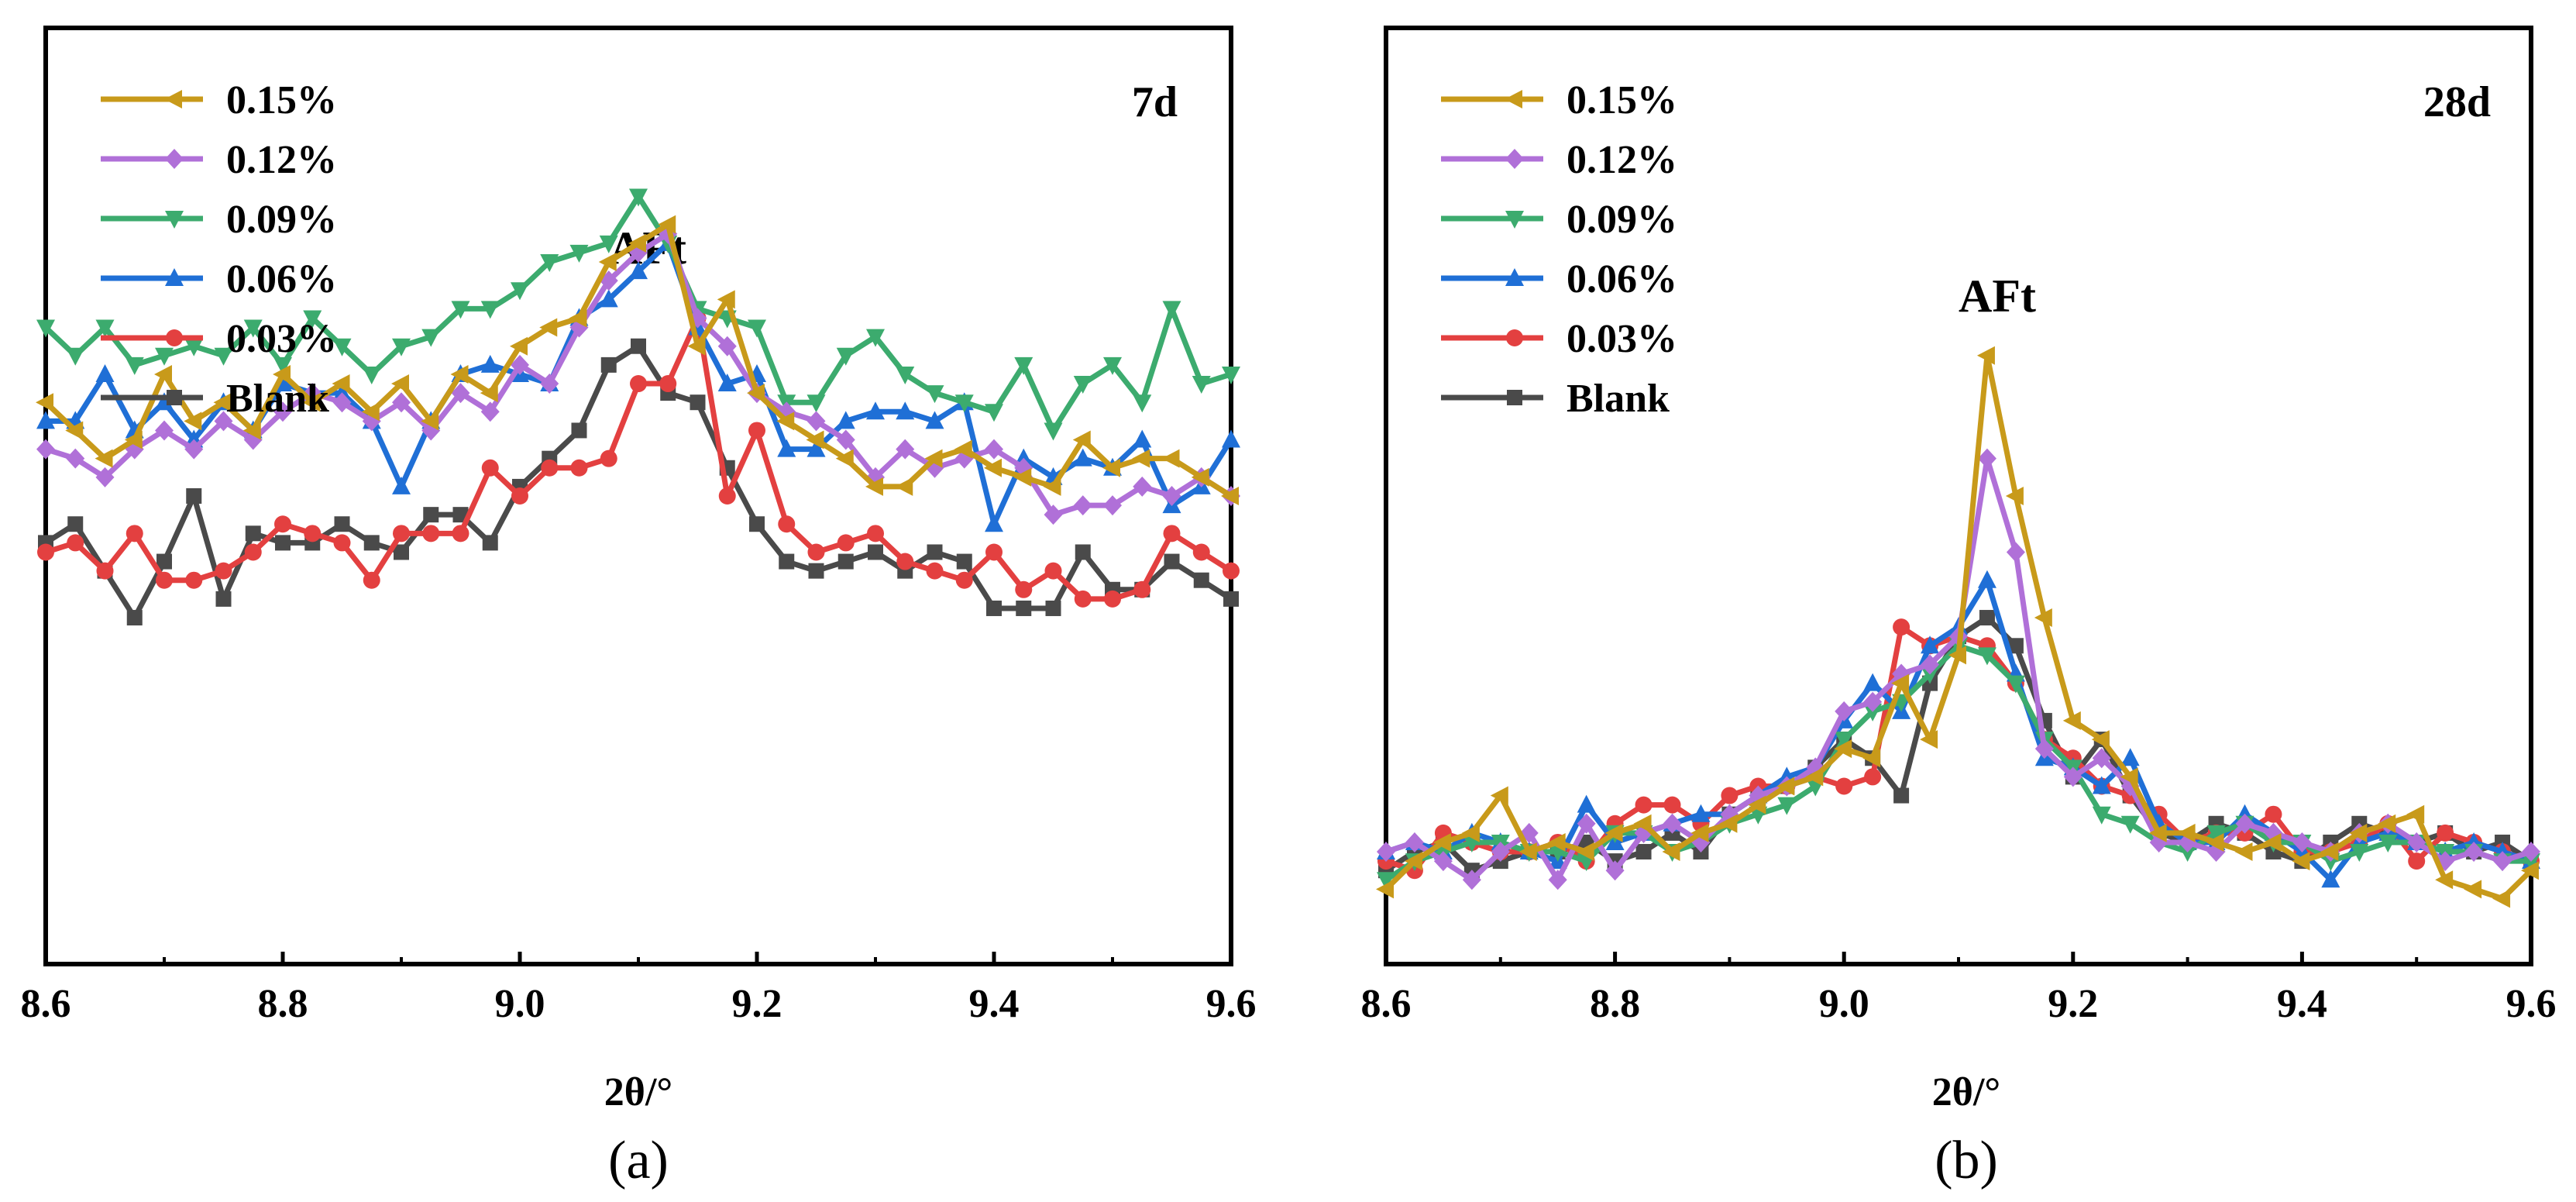  I want to click on series-0-03pct, so click(638, 458).